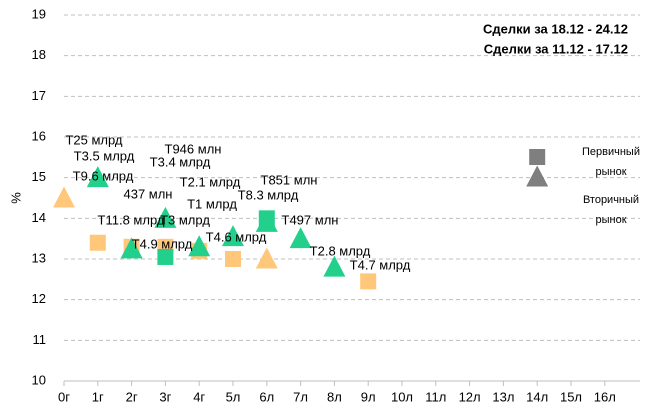 The width and height of the screenshot is (651, 416). What do you see at coordinates (15, 198) in the screenshot?
I see `y-axis-label: %` at bounding box center [15, 198].